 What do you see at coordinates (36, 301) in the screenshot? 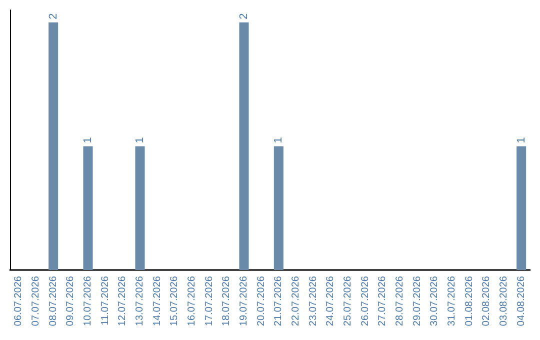
I see `x-tick-label: 07.07.2026` at bounding box center [36, 301].